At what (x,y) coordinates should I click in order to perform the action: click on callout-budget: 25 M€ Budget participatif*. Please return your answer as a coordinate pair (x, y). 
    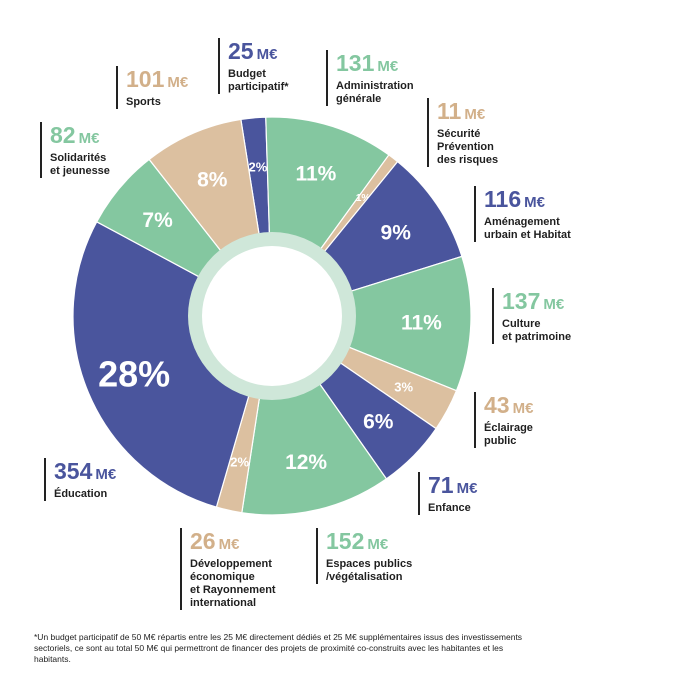
    Looking at the image, I should click on (264, 66).